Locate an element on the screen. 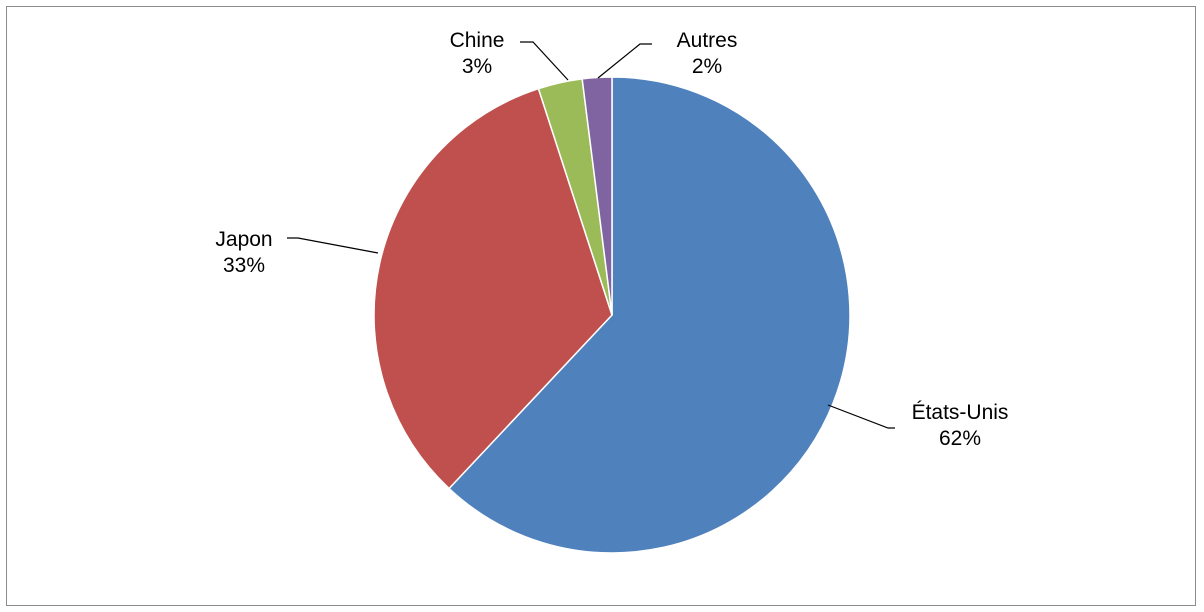 This screenshot has width=1204, height=612. data-label-value-autres: 2% is located at coordinates (707, 66).